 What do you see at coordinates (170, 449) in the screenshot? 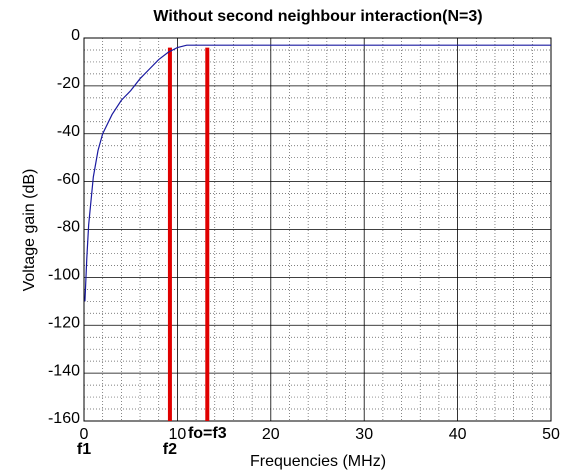
I see `annotation: f2` at bounding box center [170, 449].